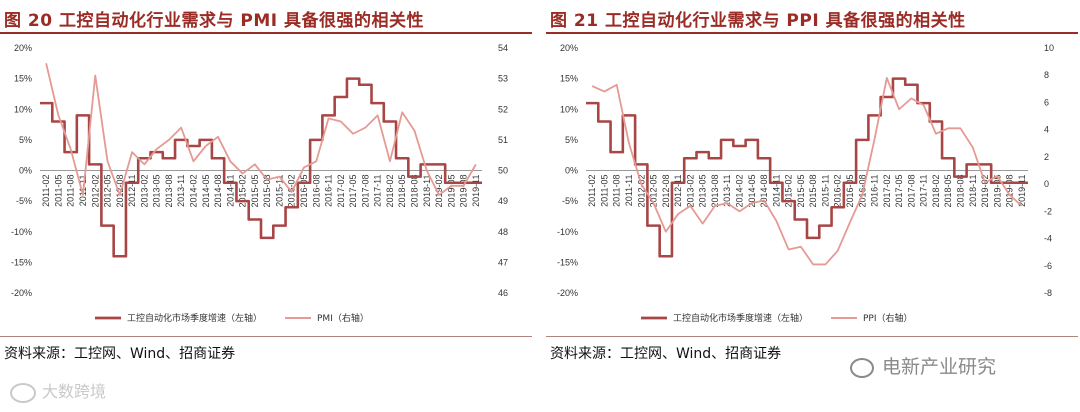 The width and height of the screenshot is (1080, 412). Describe the element at coordinates (1048, 293) in the screenshot. I see `y-right-tick-label: -8` at that location.